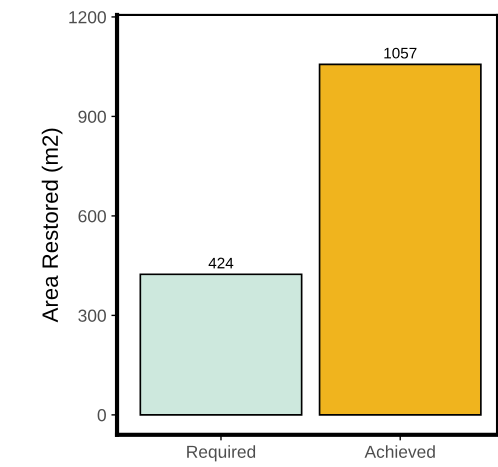 The image size is (498, 467). I want to click on x-tick-label: Required, so click(221, 453).